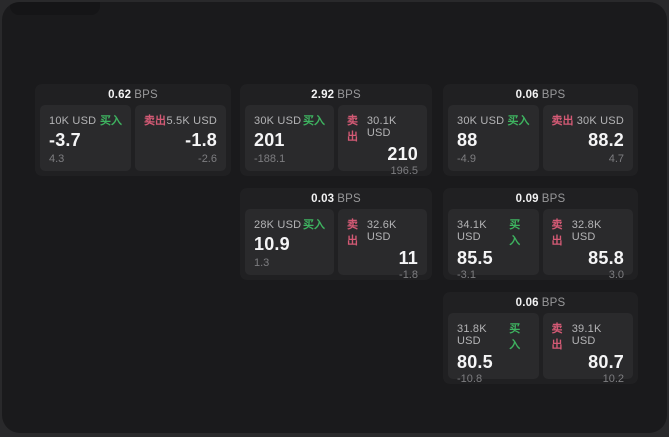  I want to click on sell-price: -1.8, so click(201, 140).